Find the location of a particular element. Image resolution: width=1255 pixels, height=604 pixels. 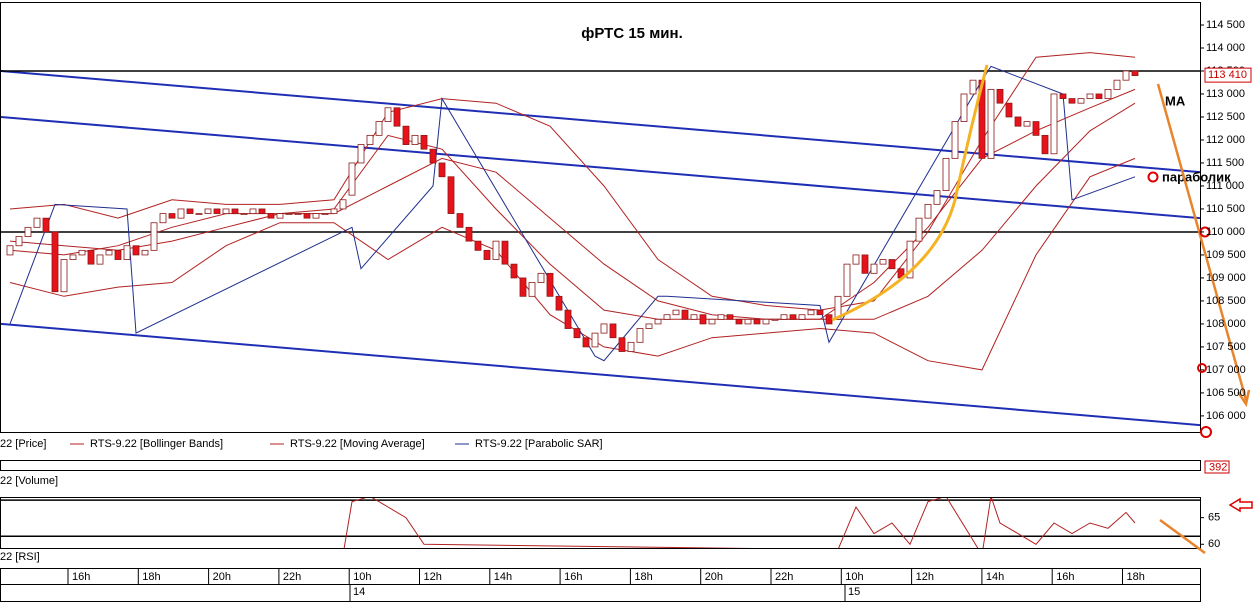

rsi-plot is located at coordinates (600, 523).